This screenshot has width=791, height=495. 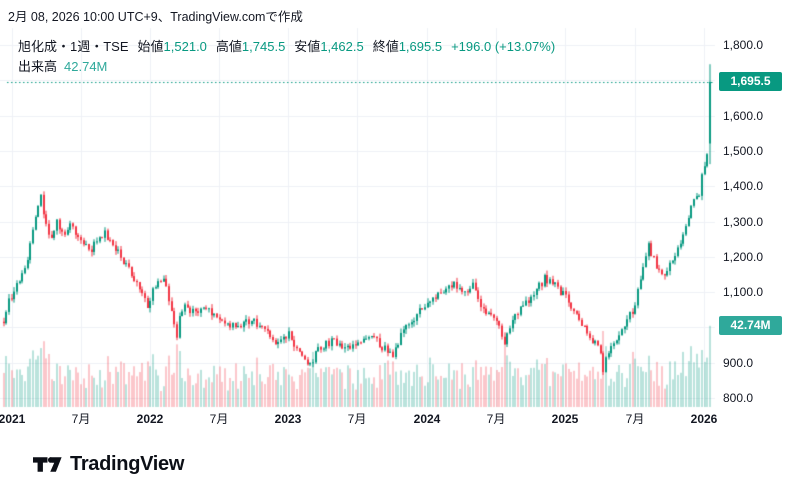 I want to click on volume-label: 出来高, so click(x=38, y=66).